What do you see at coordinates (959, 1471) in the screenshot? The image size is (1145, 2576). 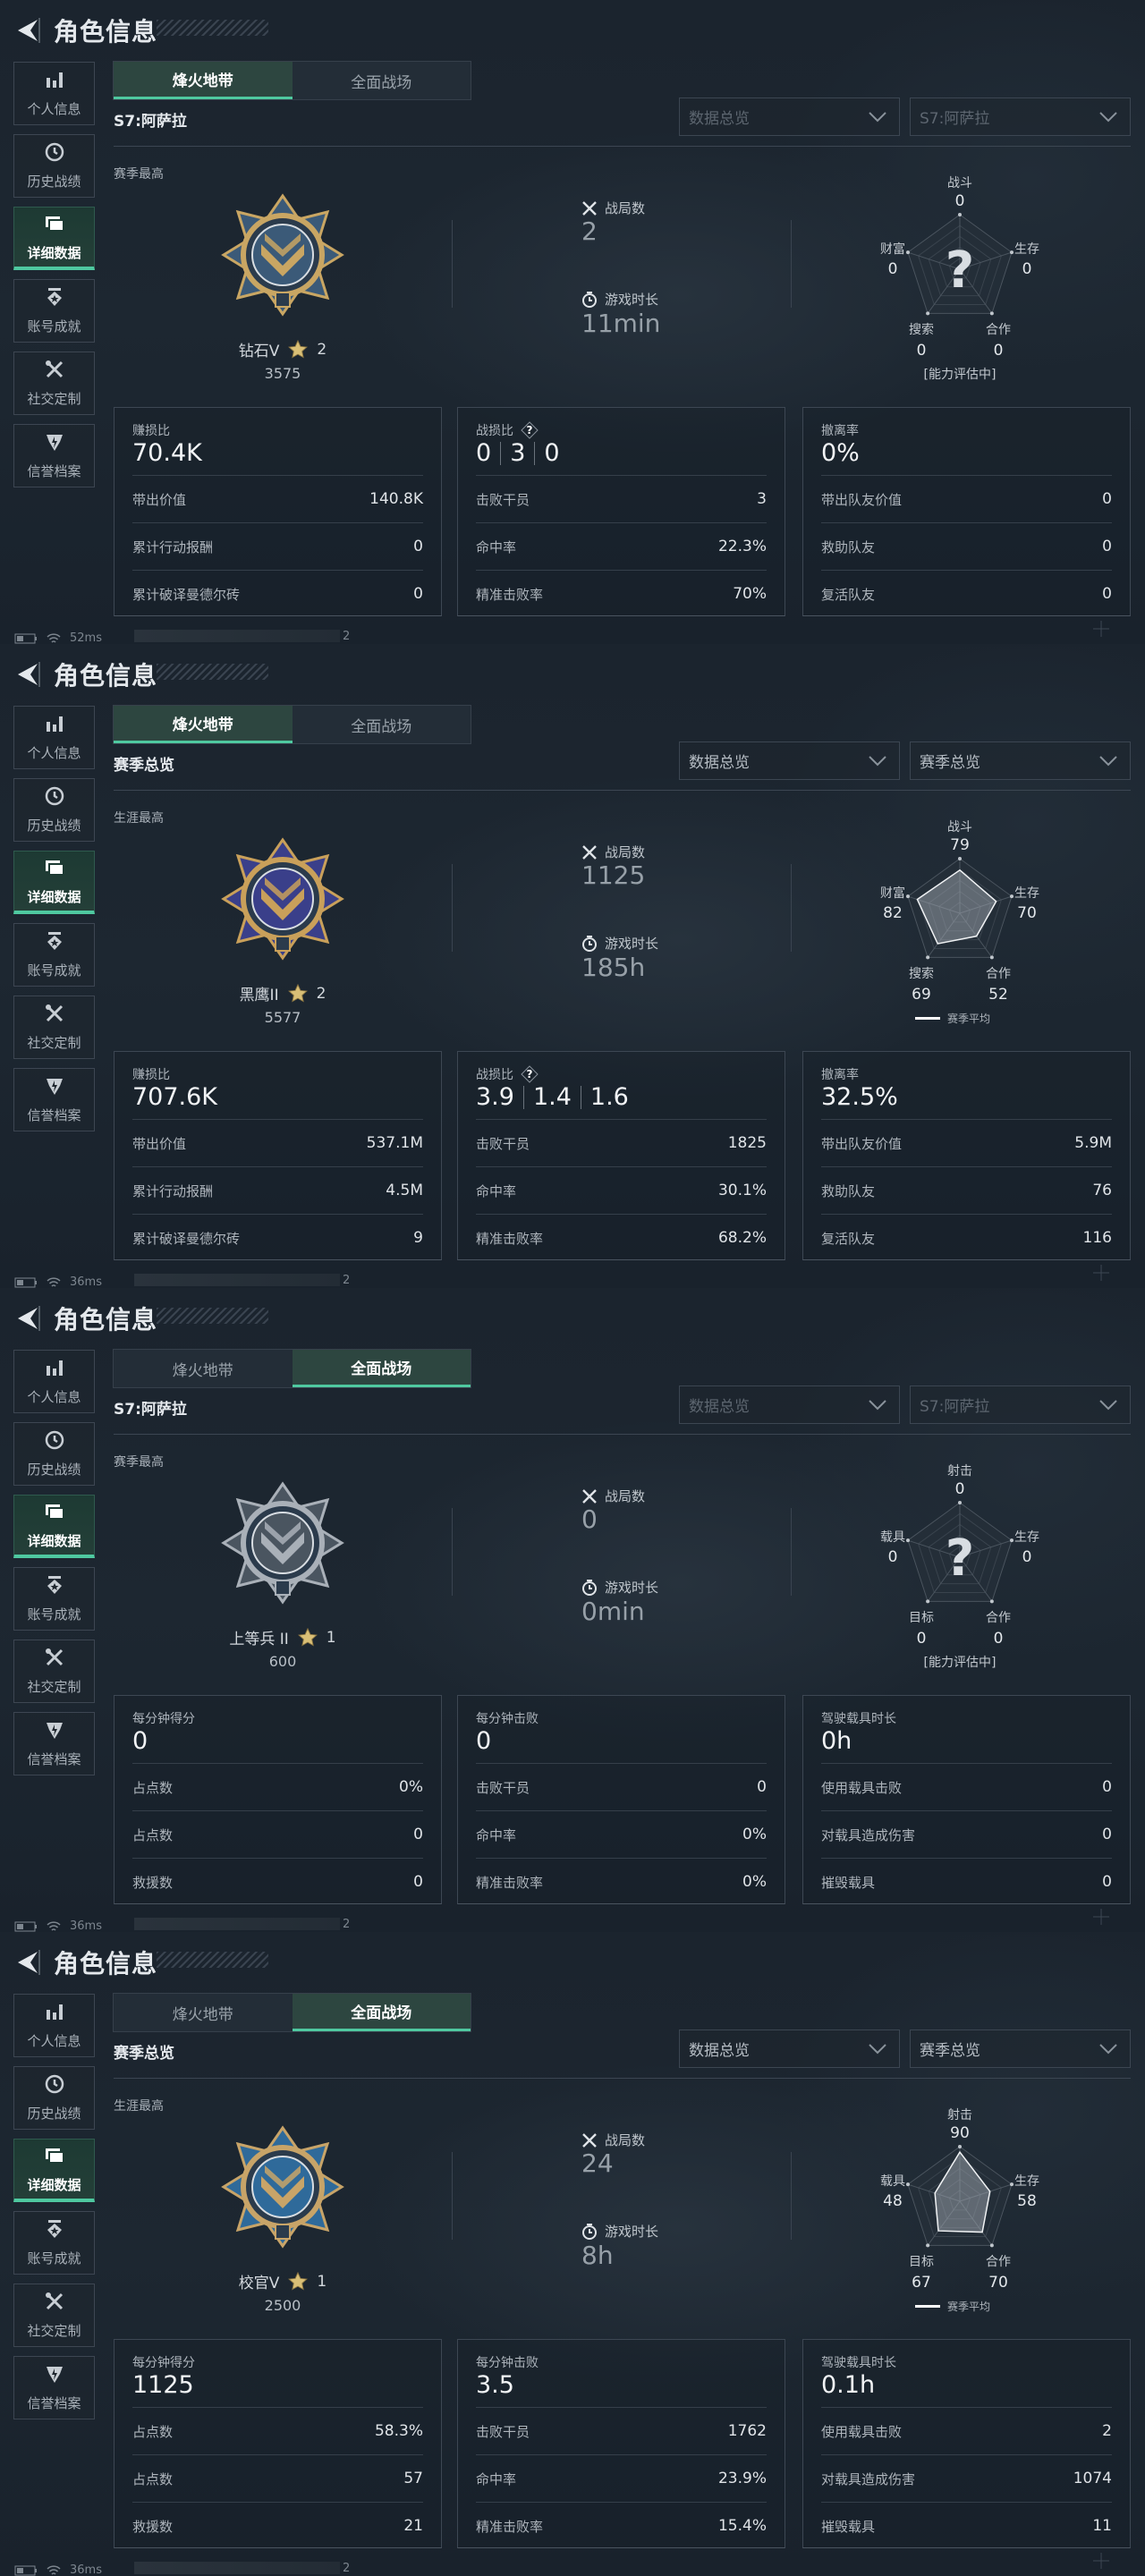 I see `radar-axis-label: 射击` at bounding box center [959, 1471].